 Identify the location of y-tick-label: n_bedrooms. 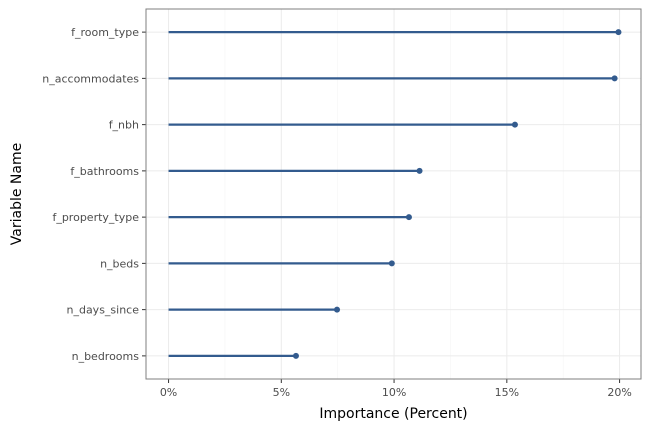
(106, 356).